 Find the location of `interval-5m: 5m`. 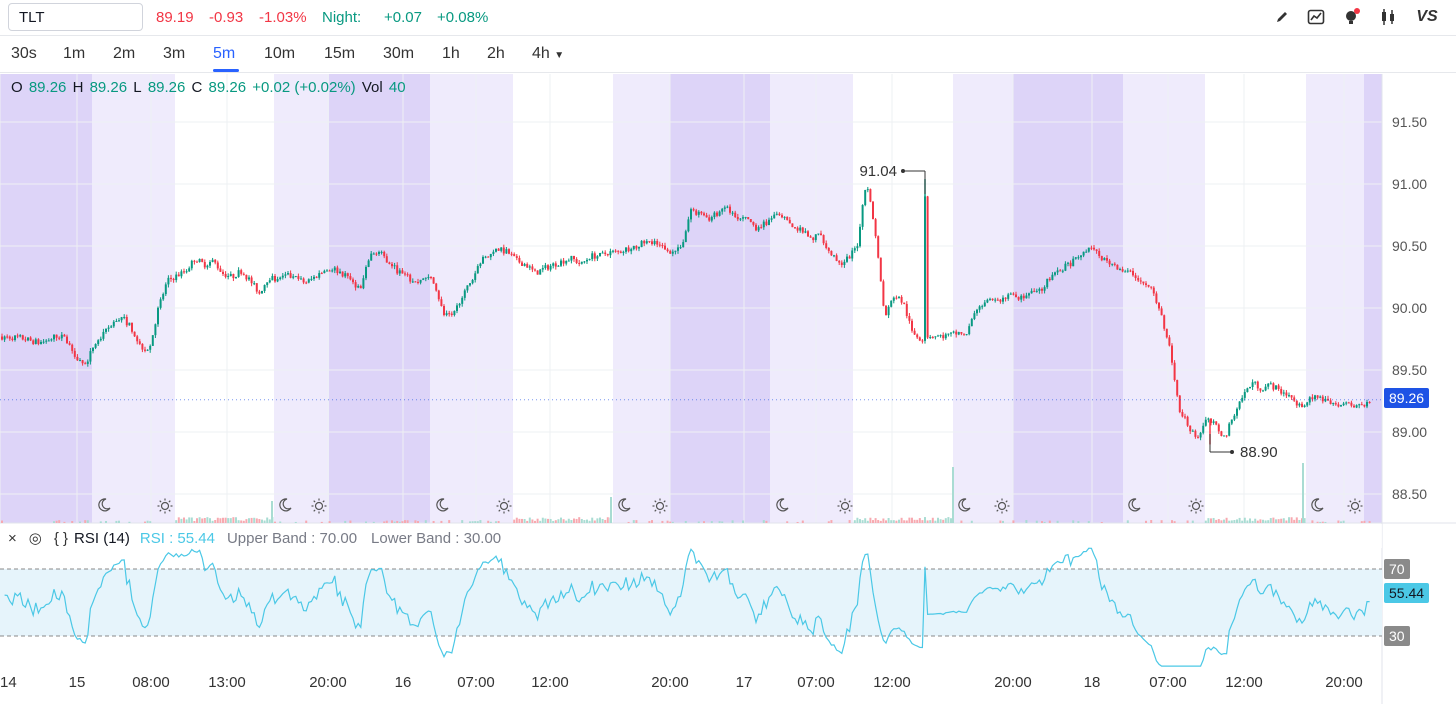

interval-5m: 5m is located at coordinates (224, 53).